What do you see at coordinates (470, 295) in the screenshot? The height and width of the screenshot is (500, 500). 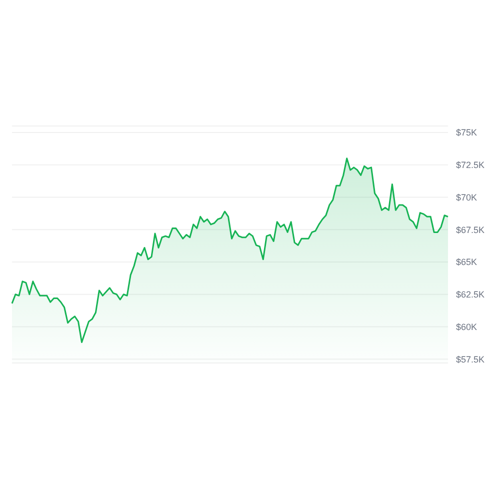 I see `y-tick-label: $62.5K` at bounding box center [470, 295].